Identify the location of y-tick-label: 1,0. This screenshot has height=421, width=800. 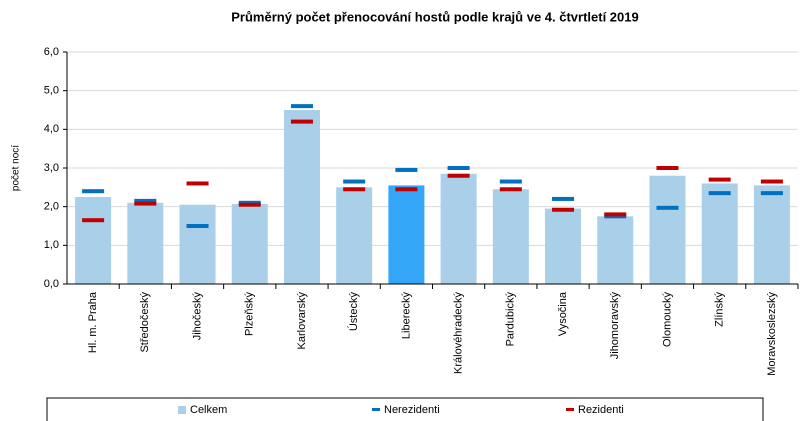
(51, 245).